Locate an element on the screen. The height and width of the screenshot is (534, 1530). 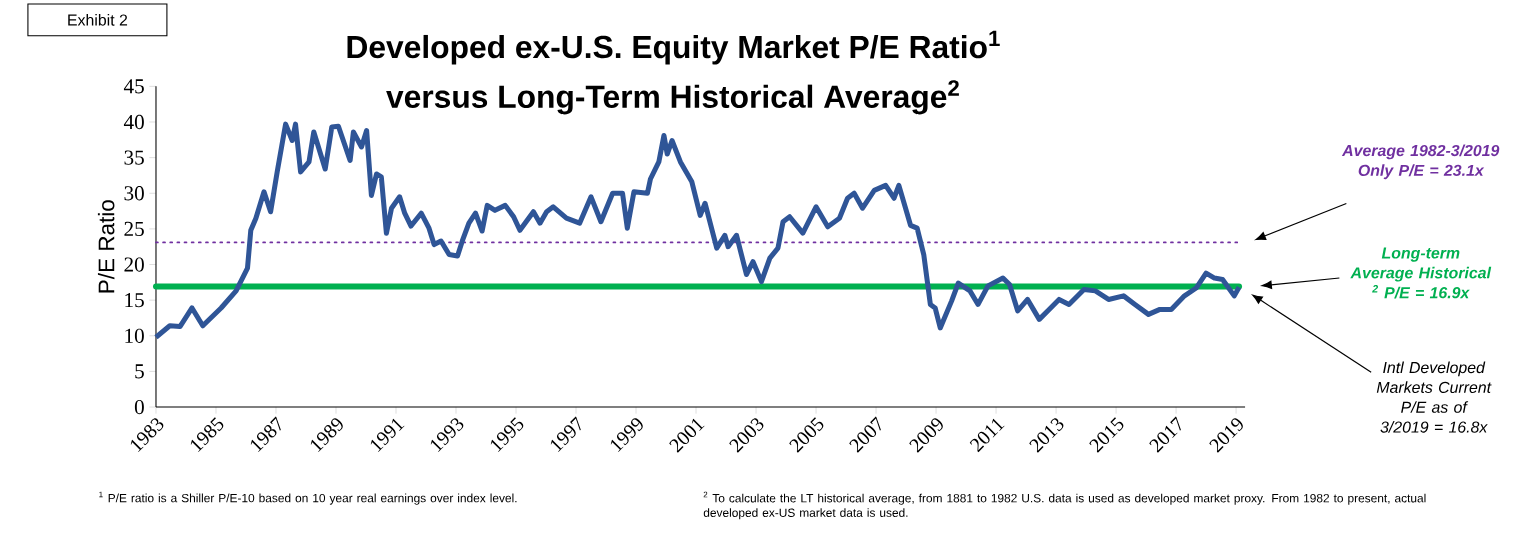
text: $^{2}$ To calculate the LT historical average, from 1881 to 1982 U.S. data is used as developed market proxy. From 1982 to present, actual developed ex-US market data is used. is located at coordinates (1064, 505).